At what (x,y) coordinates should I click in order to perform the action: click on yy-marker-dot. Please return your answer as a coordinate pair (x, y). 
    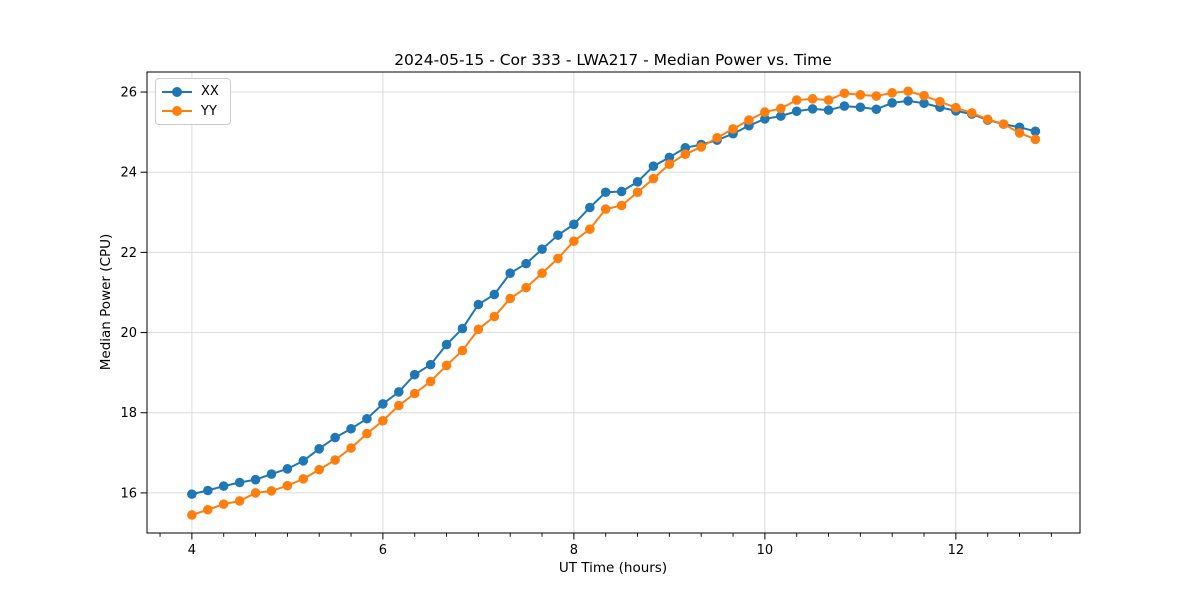
    Looking at the image, I should click on (177, 111).